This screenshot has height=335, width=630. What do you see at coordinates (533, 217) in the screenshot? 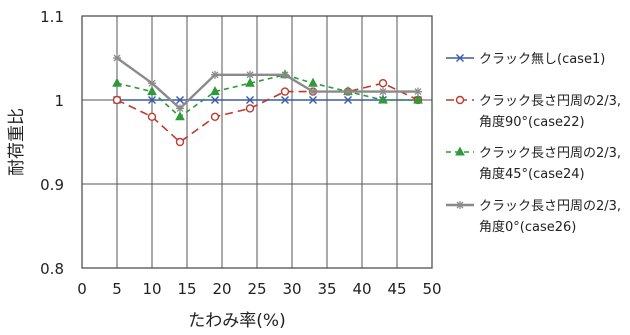
I see `legend-entry: クラック長さ円周の2/3, 角度0°(case26)` at bounding box center [533, 217].